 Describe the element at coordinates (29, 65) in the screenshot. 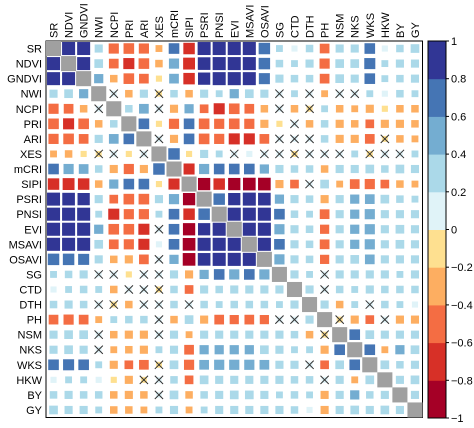

I see `row-label: NDVI` at that location.